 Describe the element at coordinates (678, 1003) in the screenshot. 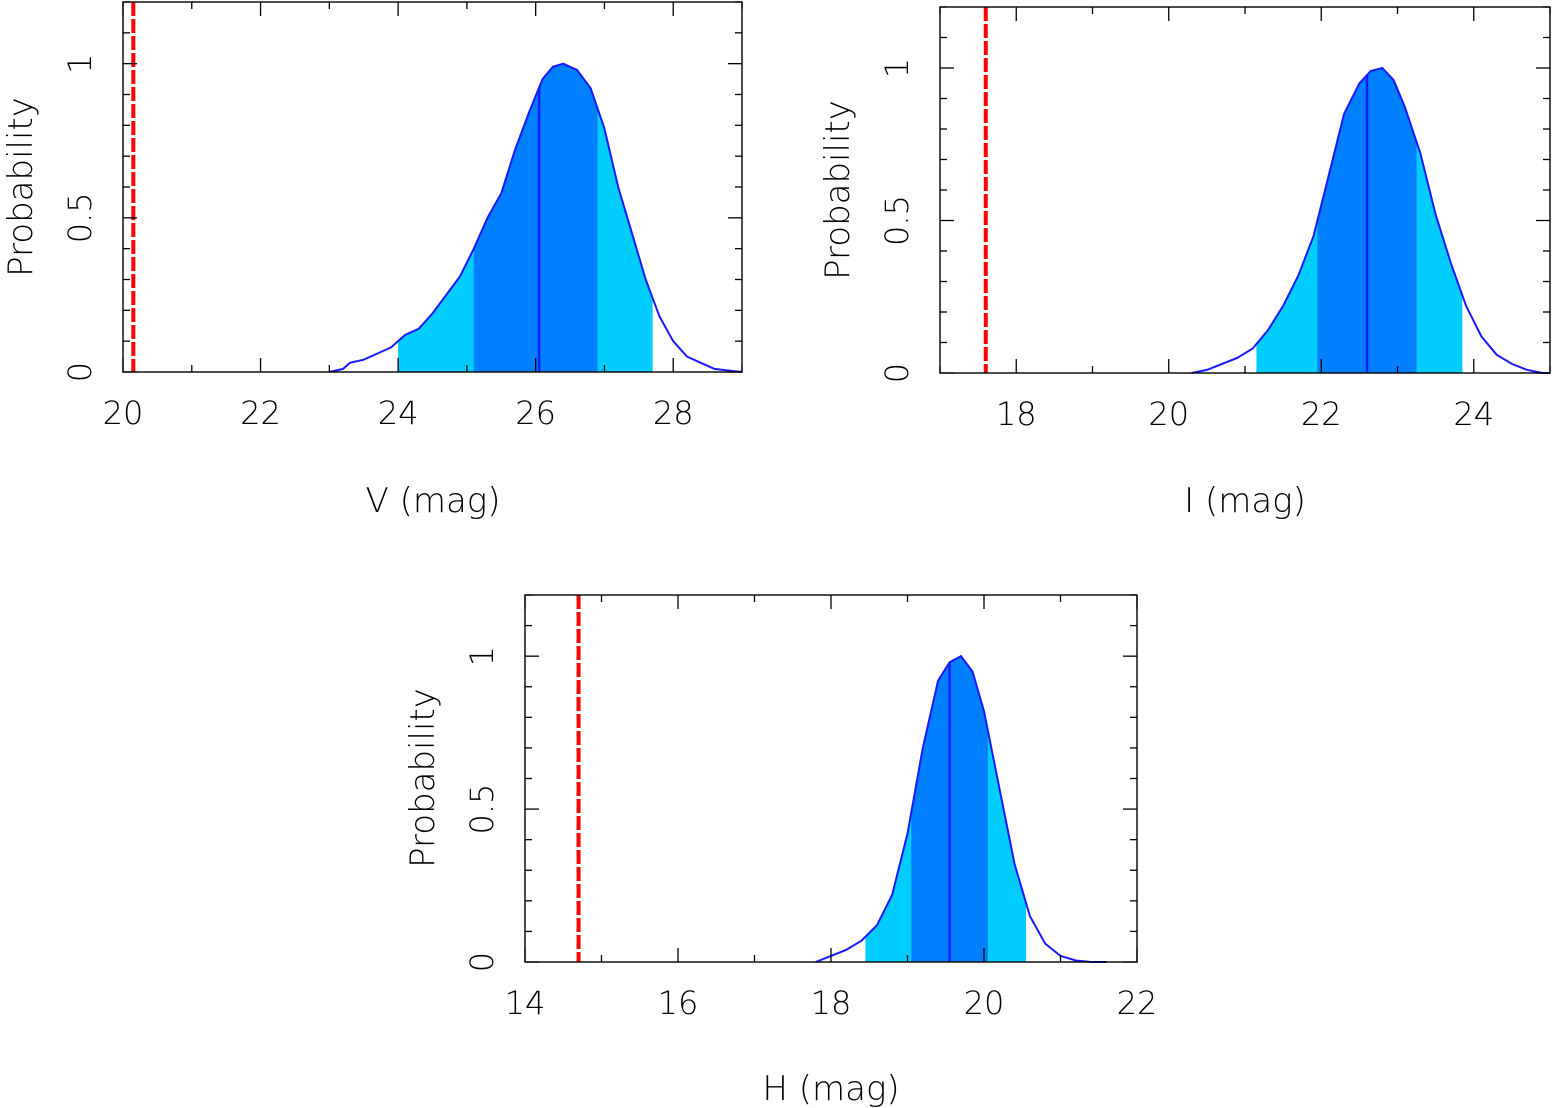

I see `x-tick-label: 16` at that location.